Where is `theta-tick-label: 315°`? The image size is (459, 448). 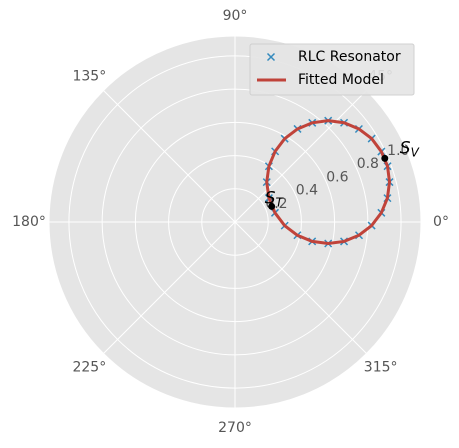 theta-tick-label: 315° is located at coordinates (381, 368).